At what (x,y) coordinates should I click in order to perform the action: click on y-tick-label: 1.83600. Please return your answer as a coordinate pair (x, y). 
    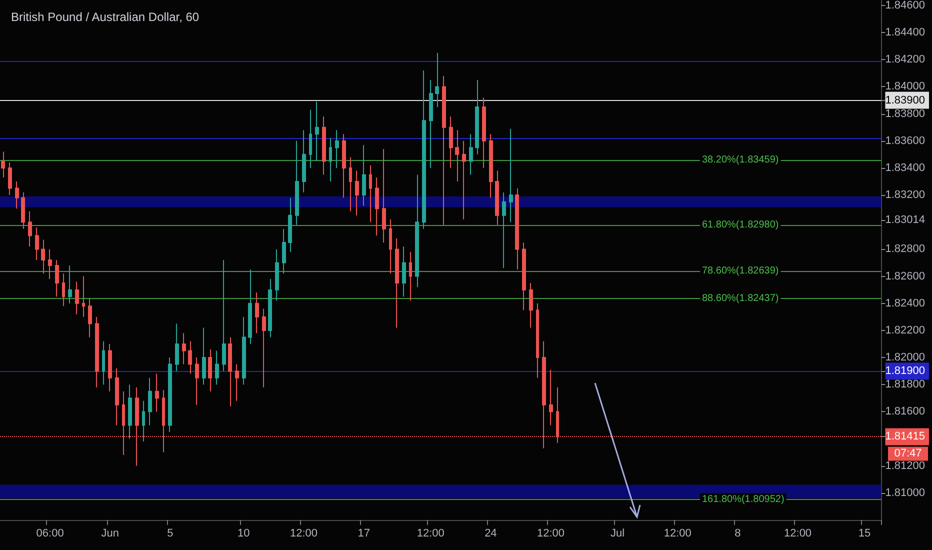
    Looking at the image, I should click on (905, 140).